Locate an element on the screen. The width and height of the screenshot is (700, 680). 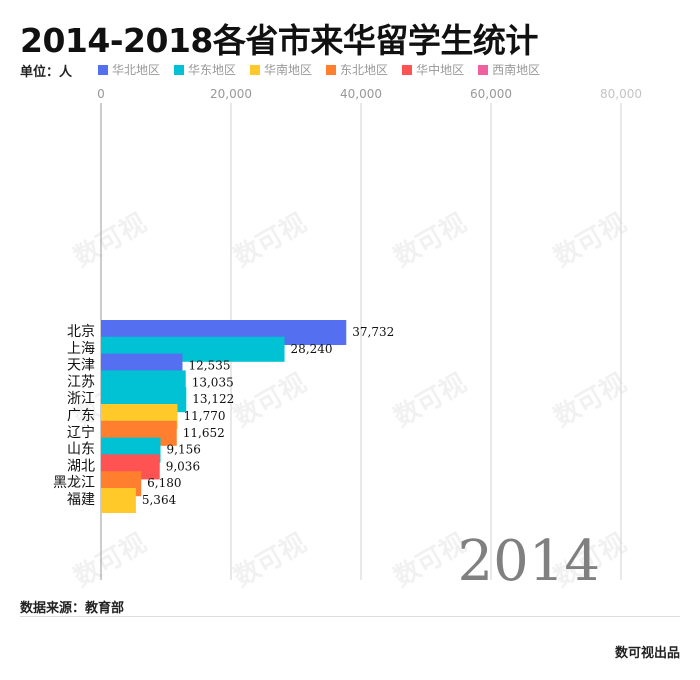
value-label: 6,180 is located at coordinates (164, 483).